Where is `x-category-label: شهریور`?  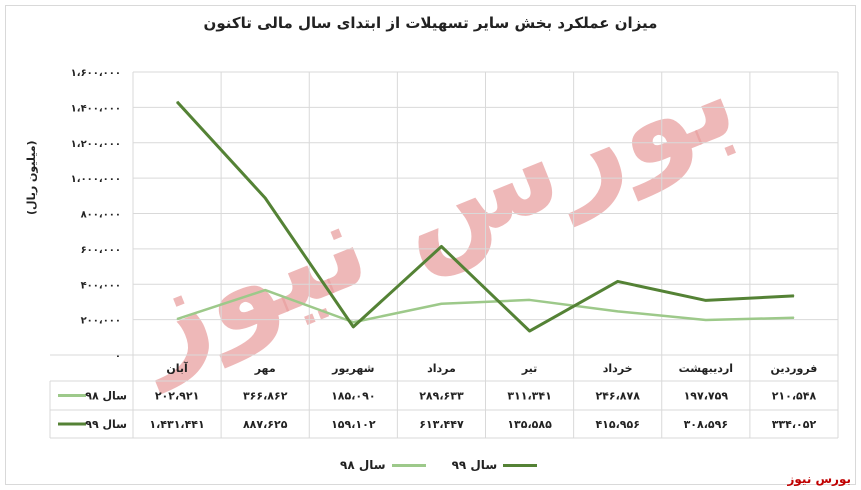 x-category-label: شهریور is located at coordinates (352, 368).